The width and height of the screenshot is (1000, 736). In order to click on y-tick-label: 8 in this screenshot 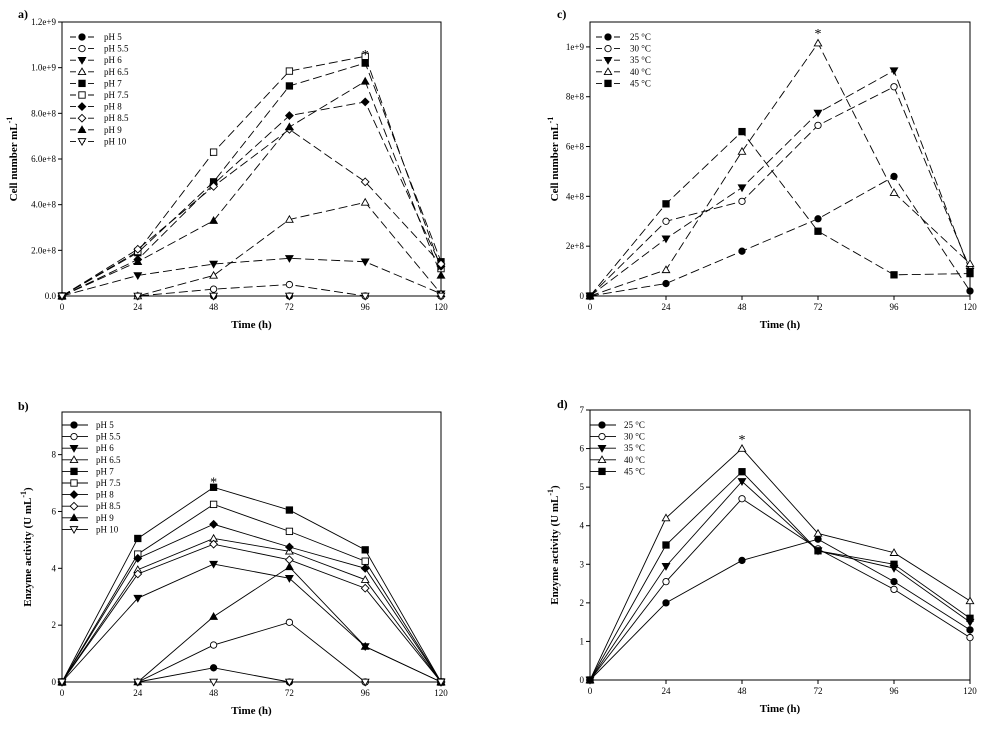, I will do `click(54, 455)`.